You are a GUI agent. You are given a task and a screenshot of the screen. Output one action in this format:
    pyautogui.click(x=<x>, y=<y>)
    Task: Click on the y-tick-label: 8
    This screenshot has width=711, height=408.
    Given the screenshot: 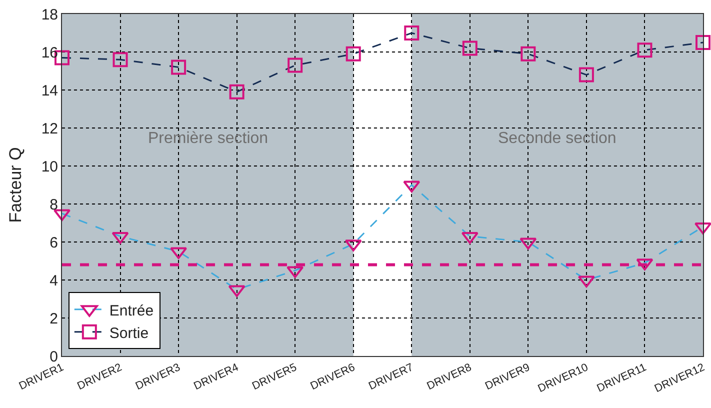 What is the action you would take?
    pyautogui.click(x=54, y=205)
    